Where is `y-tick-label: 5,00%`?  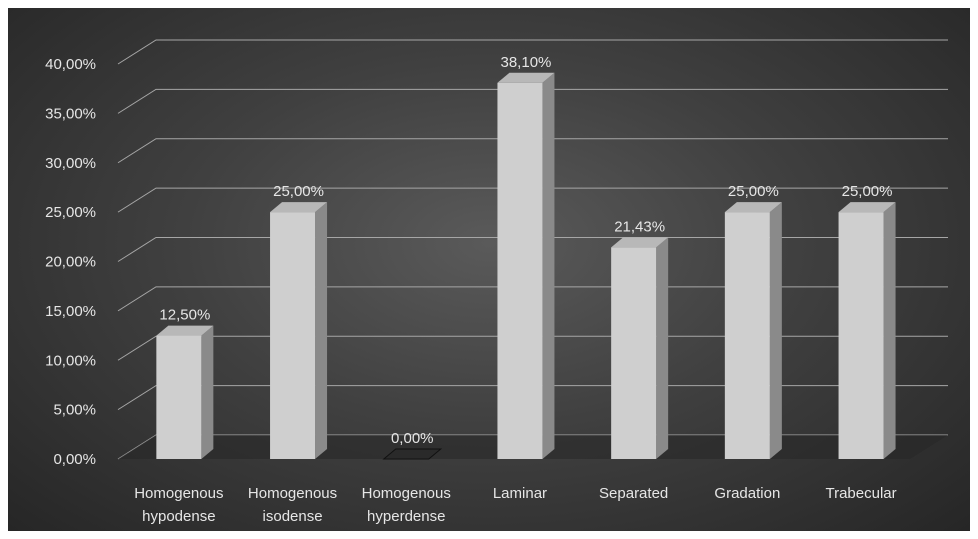
y-tick-label: 5,00% is located at coordinates (74, 410).